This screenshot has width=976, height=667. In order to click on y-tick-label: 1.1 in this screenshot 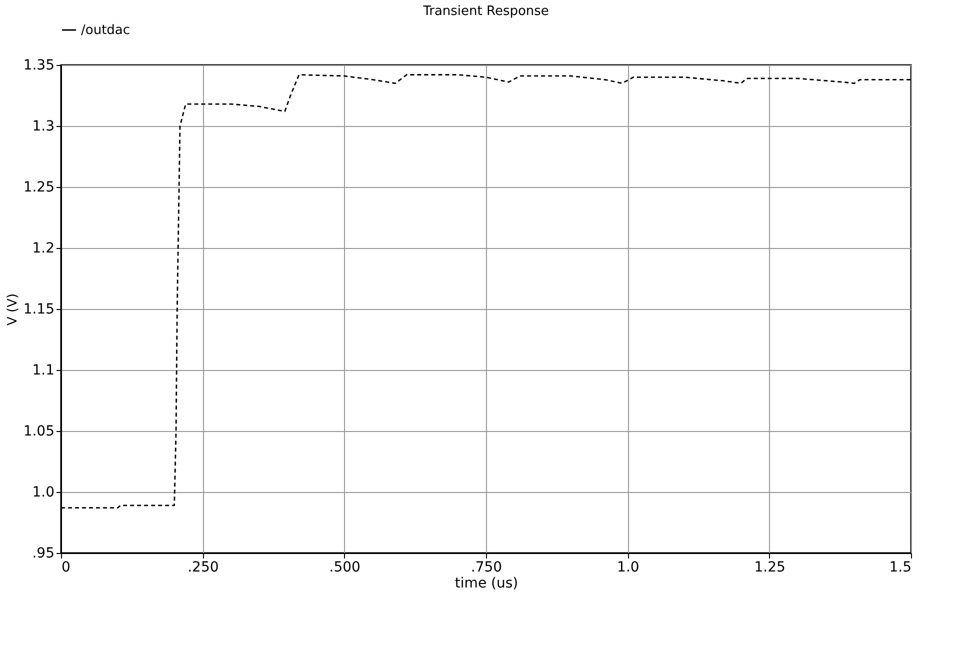, I will do `click(43, 370)`.